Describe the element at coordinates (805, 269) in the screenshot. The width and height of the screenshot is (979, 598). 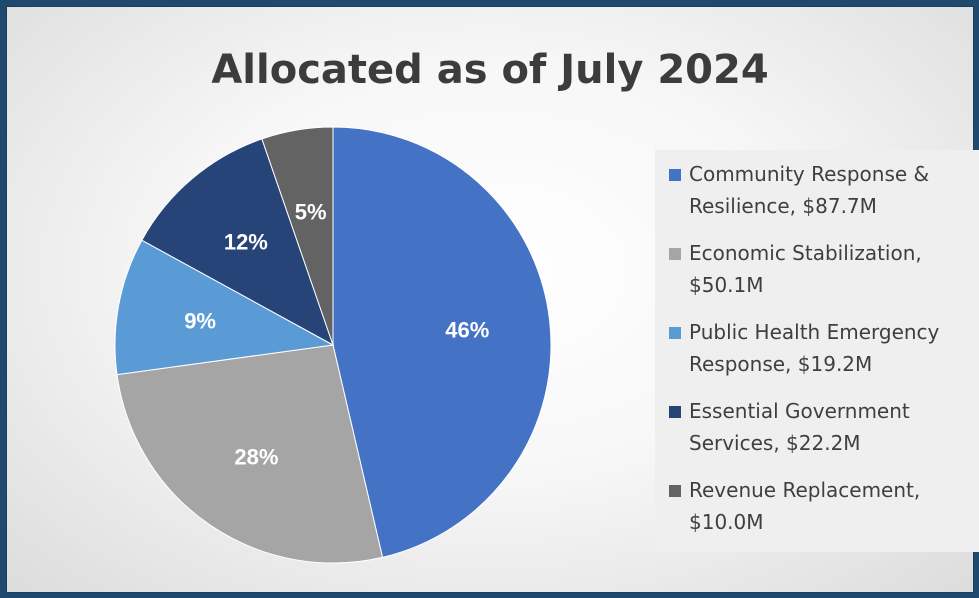
I see `legend-label-1: Economic Stabilization, $50.1M` at that location.